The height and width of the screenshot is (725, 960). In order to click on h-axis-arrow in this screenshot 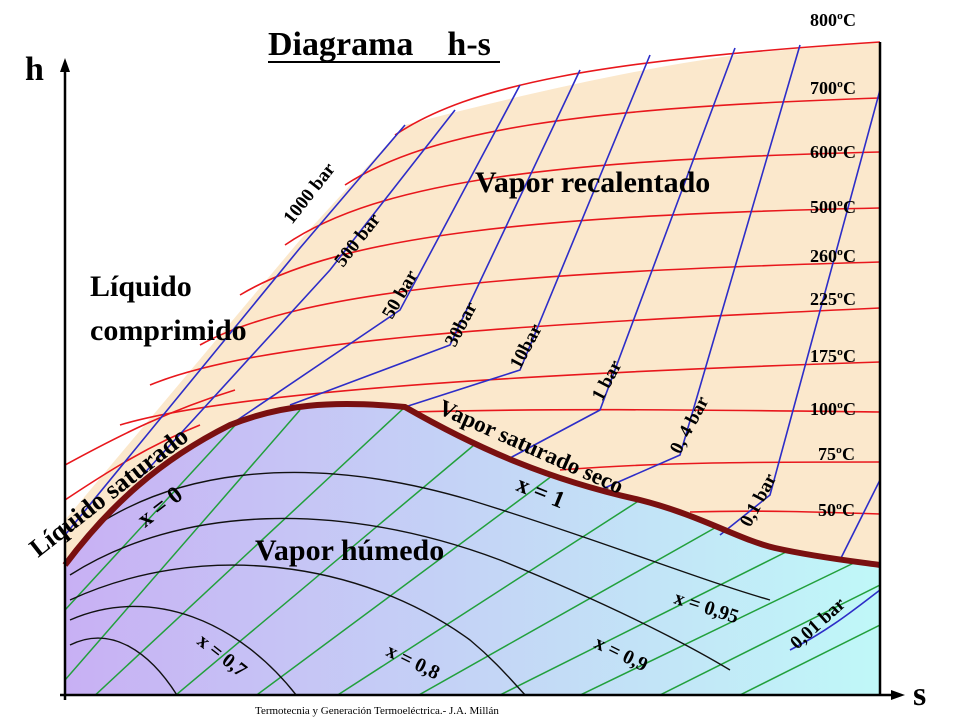, I will do `click(65, 65)`.